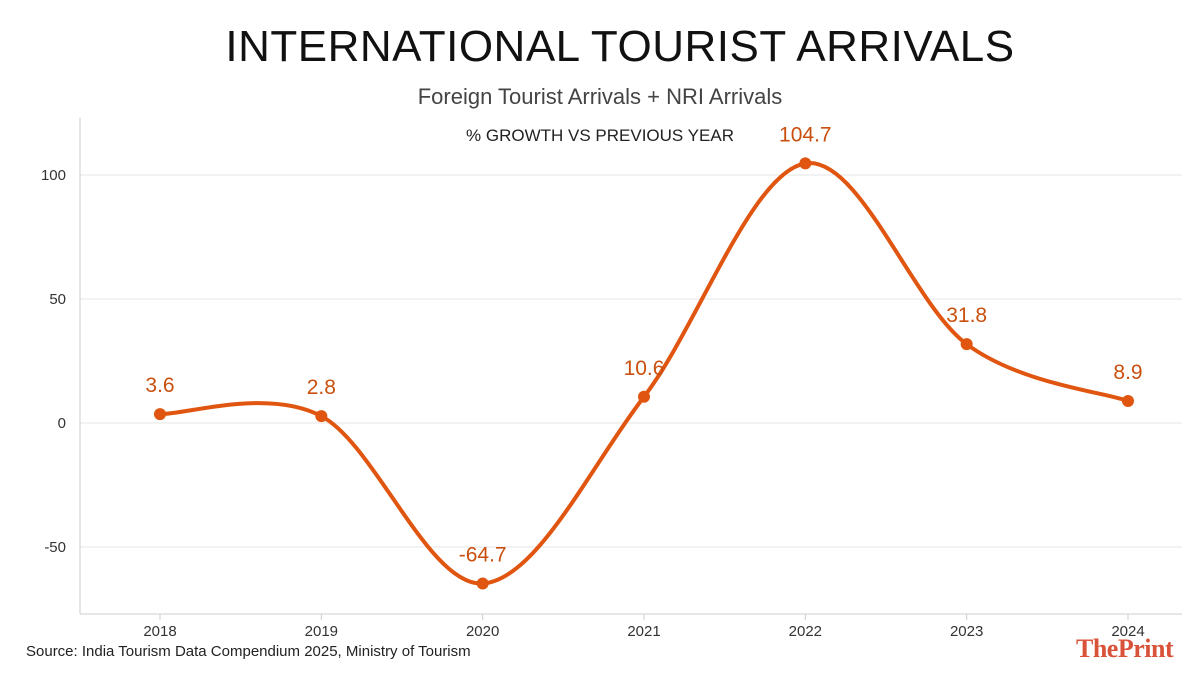 This screenshot has height=675, width=1200. I want to click on x-tick-label: 2022, so click(805, 631).